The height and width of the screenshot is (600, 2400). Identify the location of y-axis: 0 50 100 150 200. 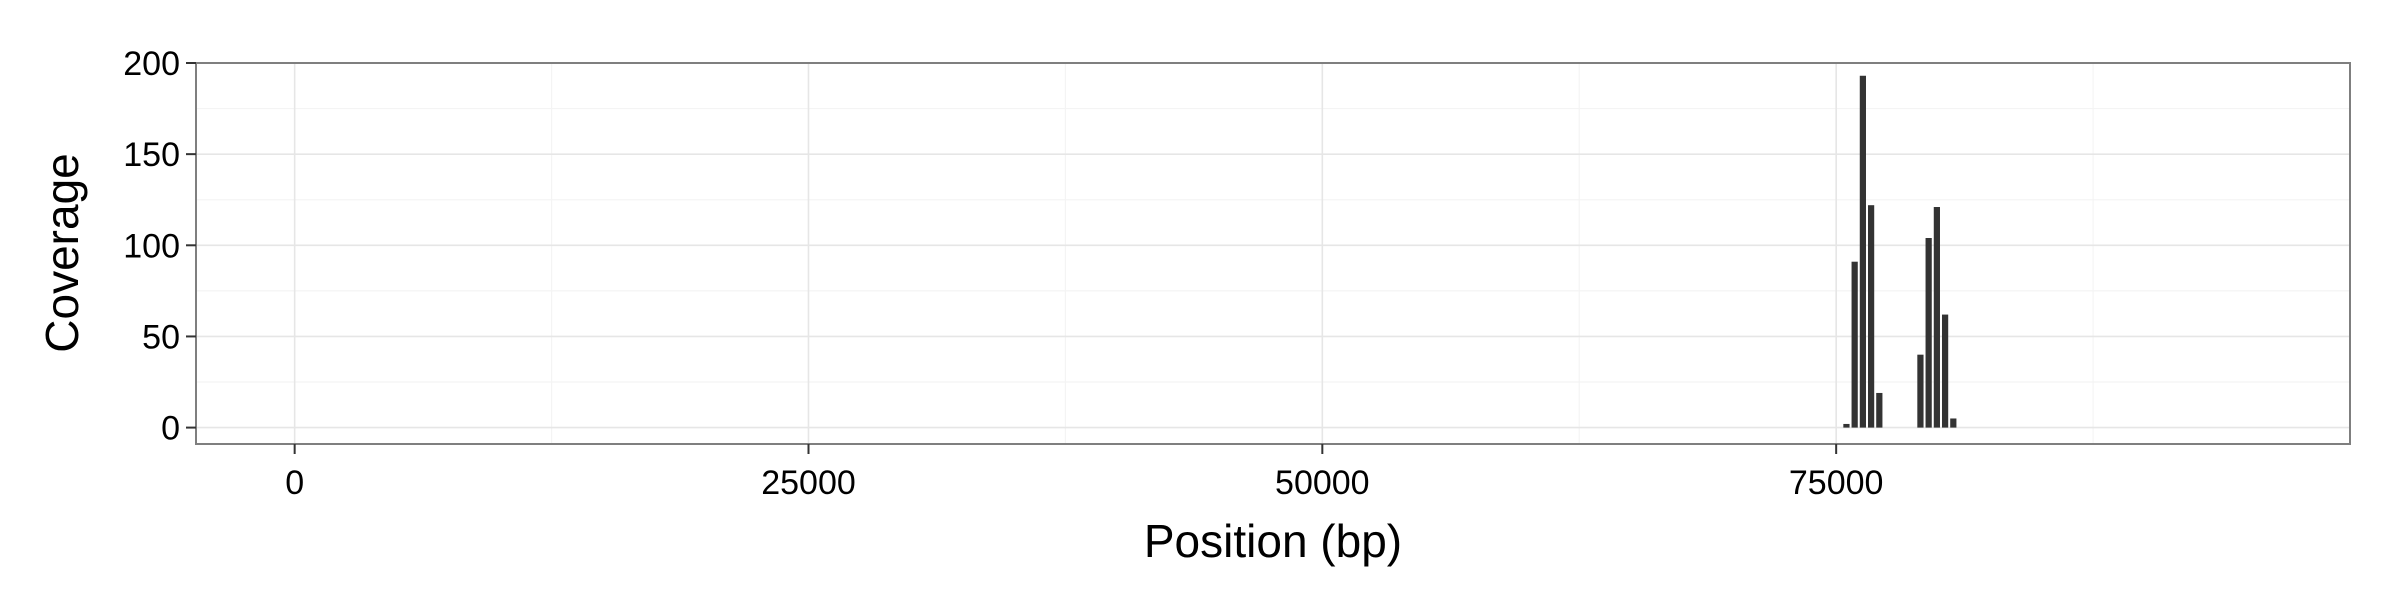
(159, 246).